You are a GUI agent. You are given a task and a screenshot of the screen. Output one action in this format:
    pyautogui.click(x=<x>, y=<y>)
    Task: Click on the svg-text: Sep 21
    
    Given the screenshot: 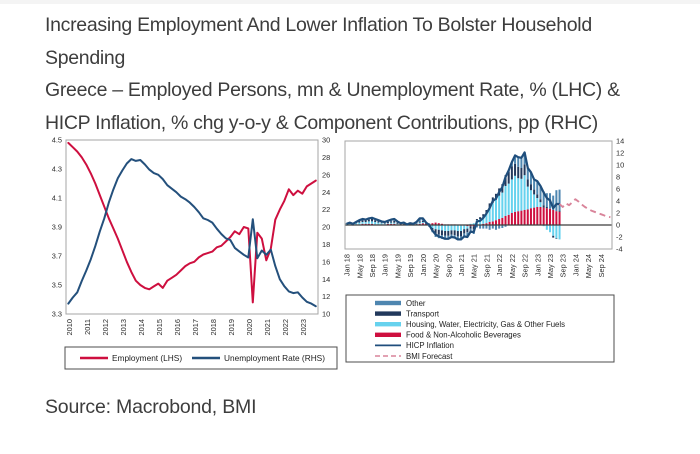 What is the action you would take?
    pyautogui.click(x=486, y=265)
    